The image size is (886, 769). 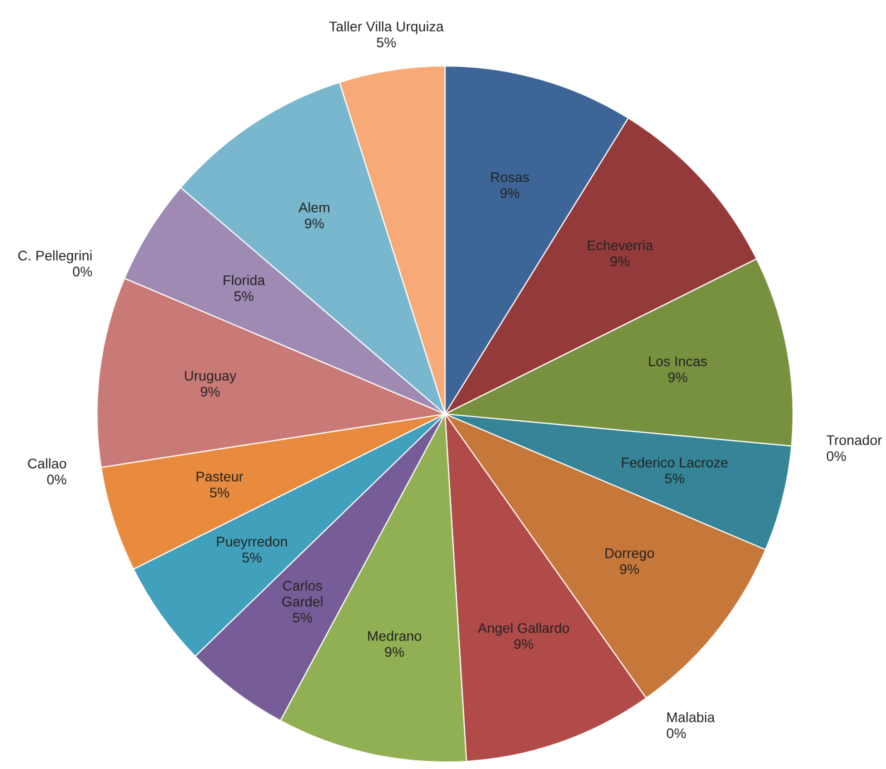 What do you see at coordinates (302, 593) in the screenshot?
I see `slice-label: Carlos Gardel` at bounding box center [302, 593].